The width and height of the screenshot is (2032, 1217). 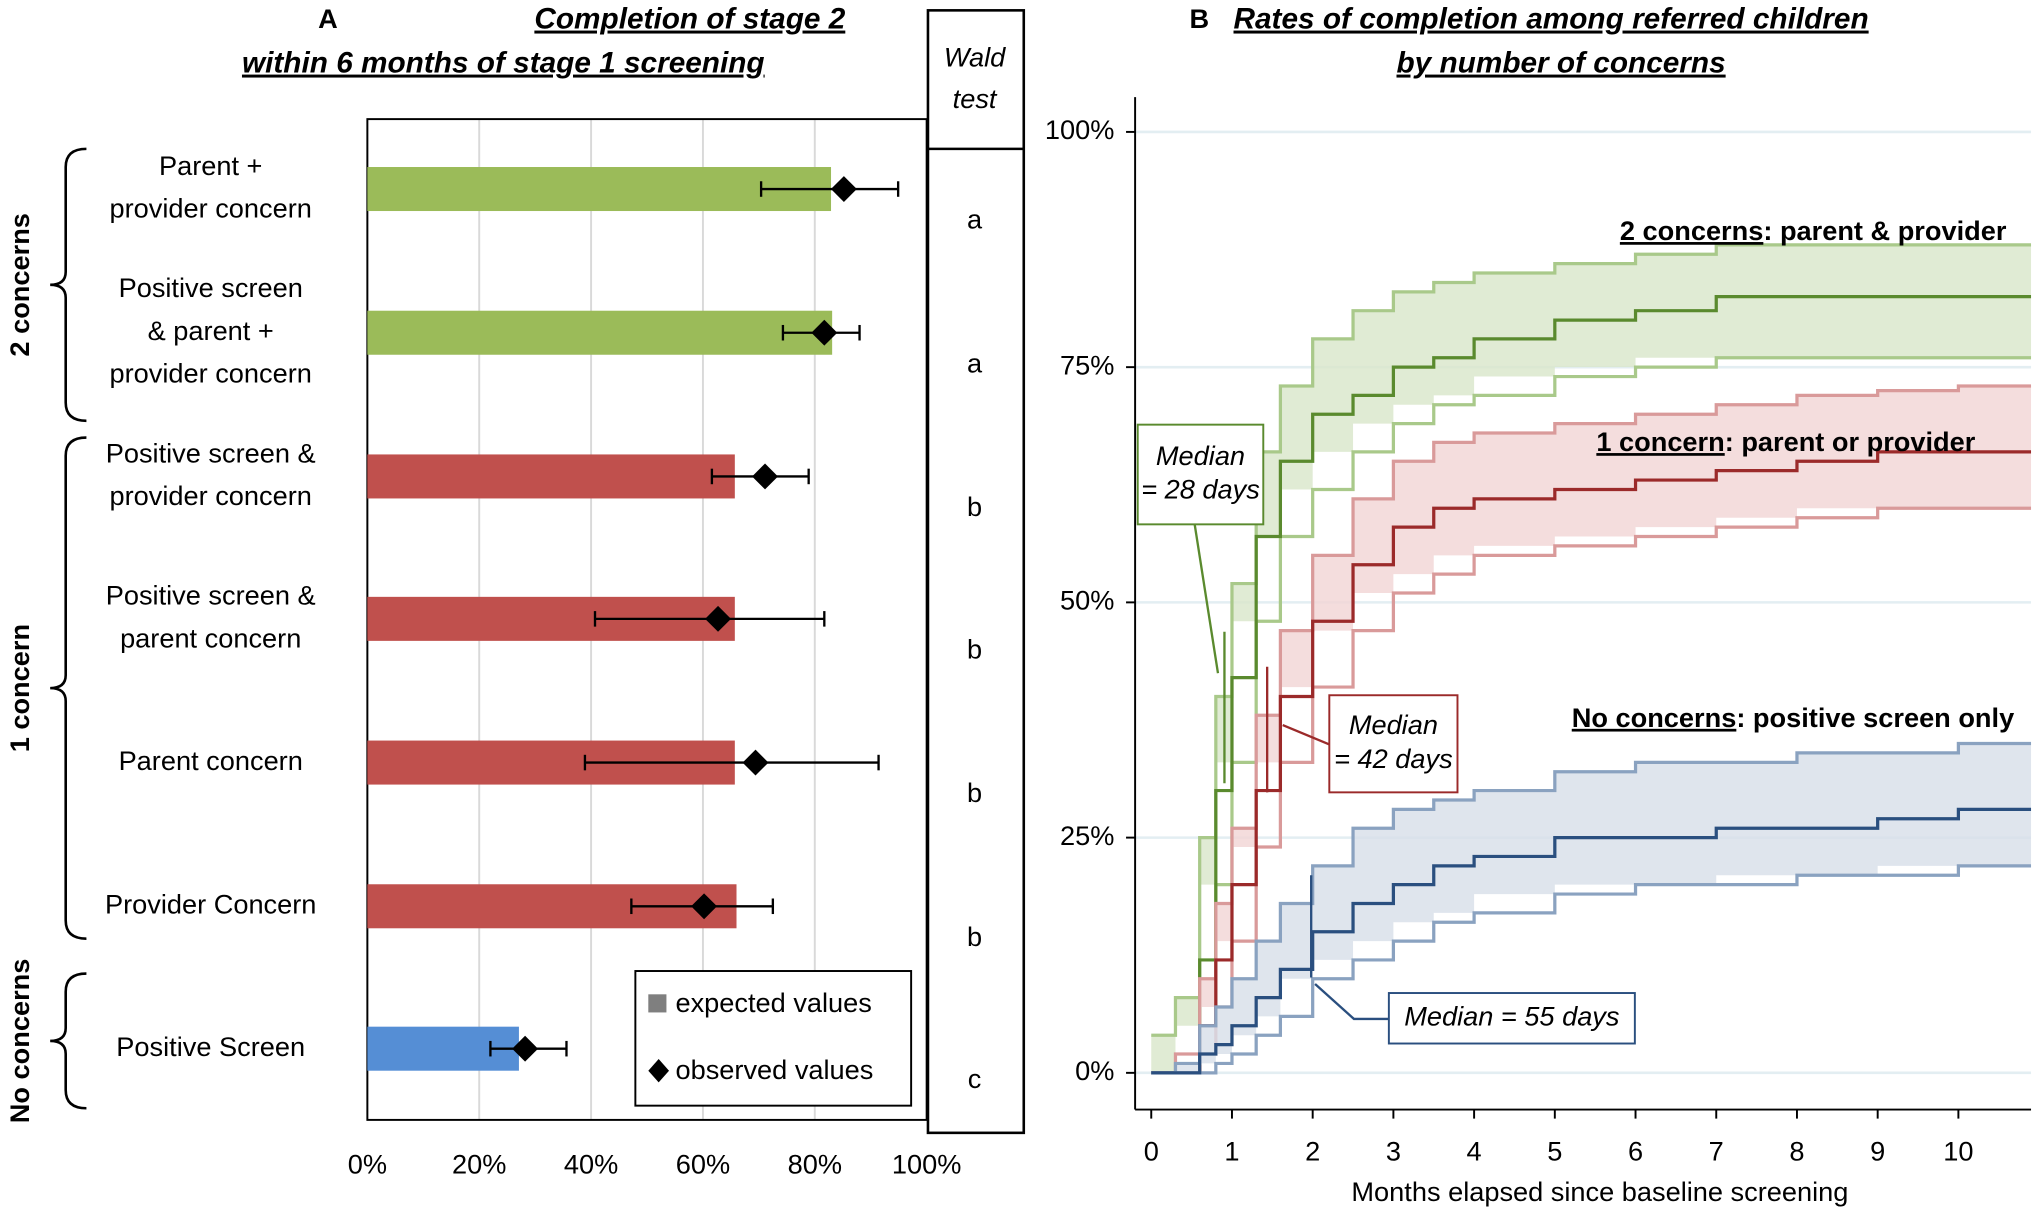 What do you see at coordinates (1599, 1191) in the screenshot?
I see `x-axis-label: Months elapsed since baseline screening` at bounding box center [1599, 1191].